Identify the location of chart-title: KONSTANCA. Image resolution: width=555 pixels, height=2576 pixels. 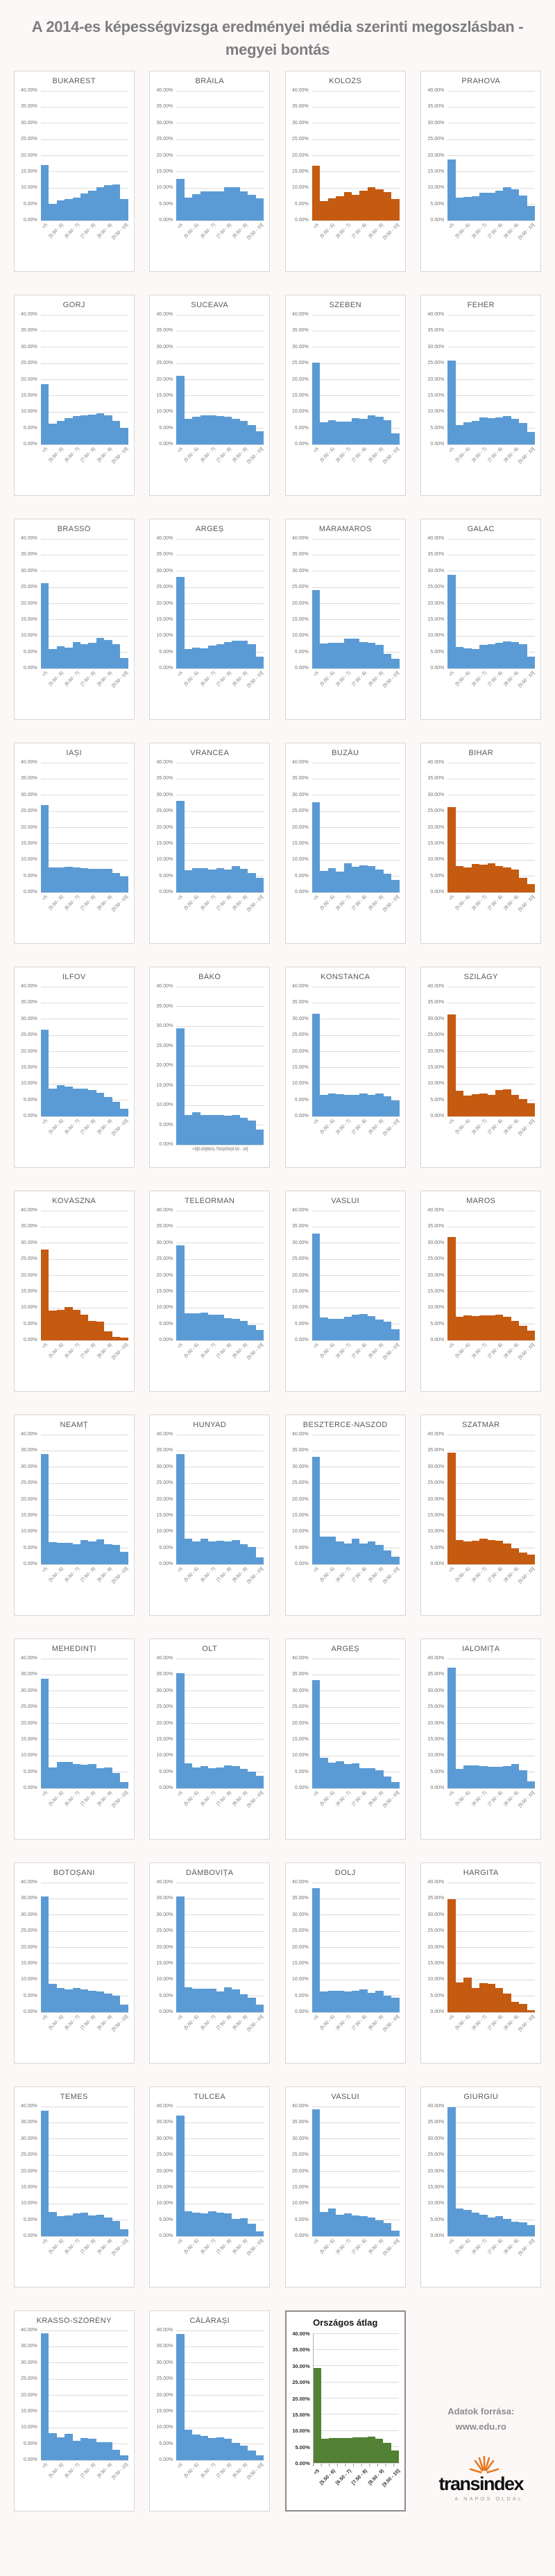
(345, 977).